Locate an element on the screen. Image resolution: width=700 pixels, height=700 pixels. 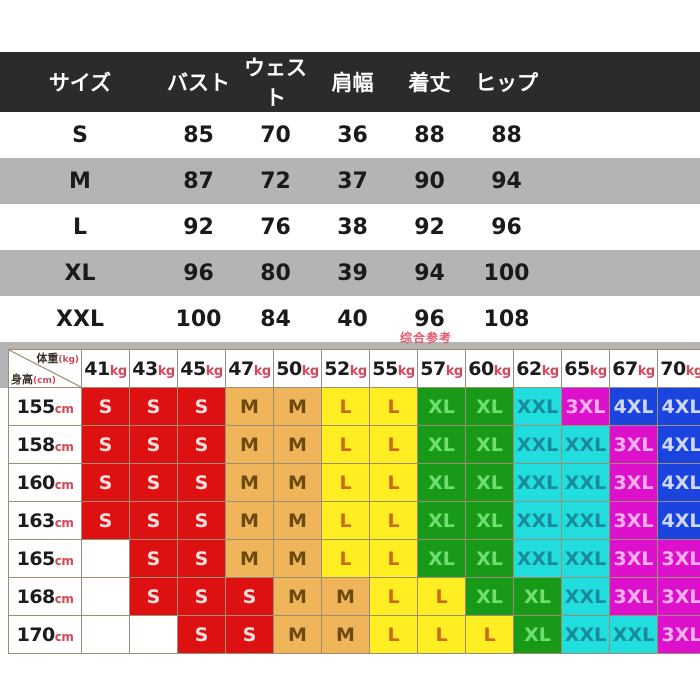
matrix-cell-168-67: 3XL is located at coordinates (633, 596).